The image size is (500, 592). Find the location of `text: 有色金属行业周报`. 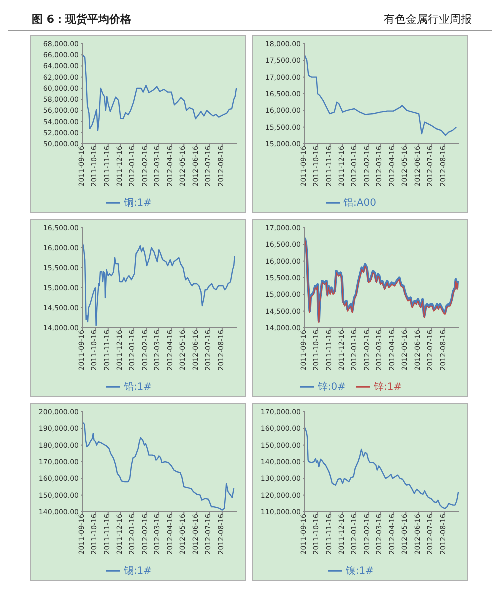

text: 有色金属行业周报 is located at coordinates (428, 19).